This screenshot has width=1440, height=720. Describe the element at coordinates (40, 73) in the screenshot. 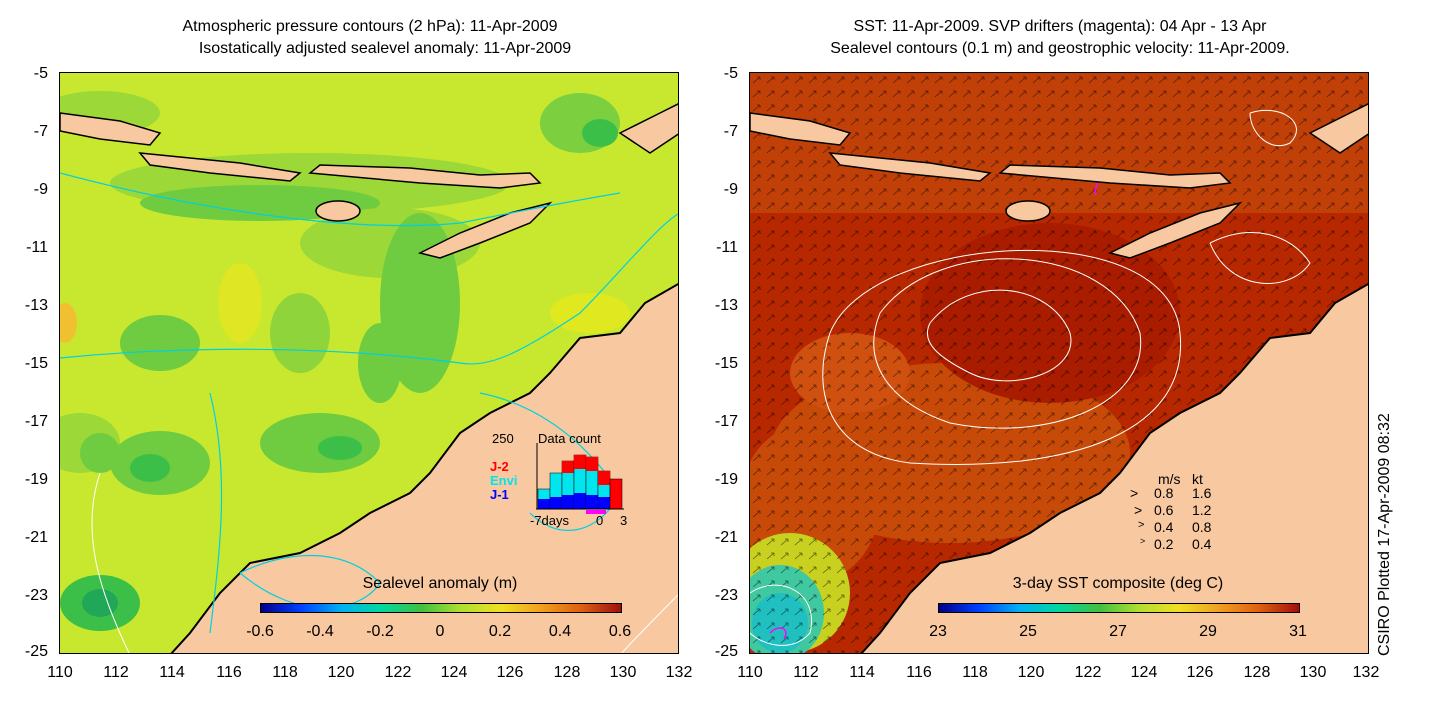

I see `left-ytick-0: -5` at that location.